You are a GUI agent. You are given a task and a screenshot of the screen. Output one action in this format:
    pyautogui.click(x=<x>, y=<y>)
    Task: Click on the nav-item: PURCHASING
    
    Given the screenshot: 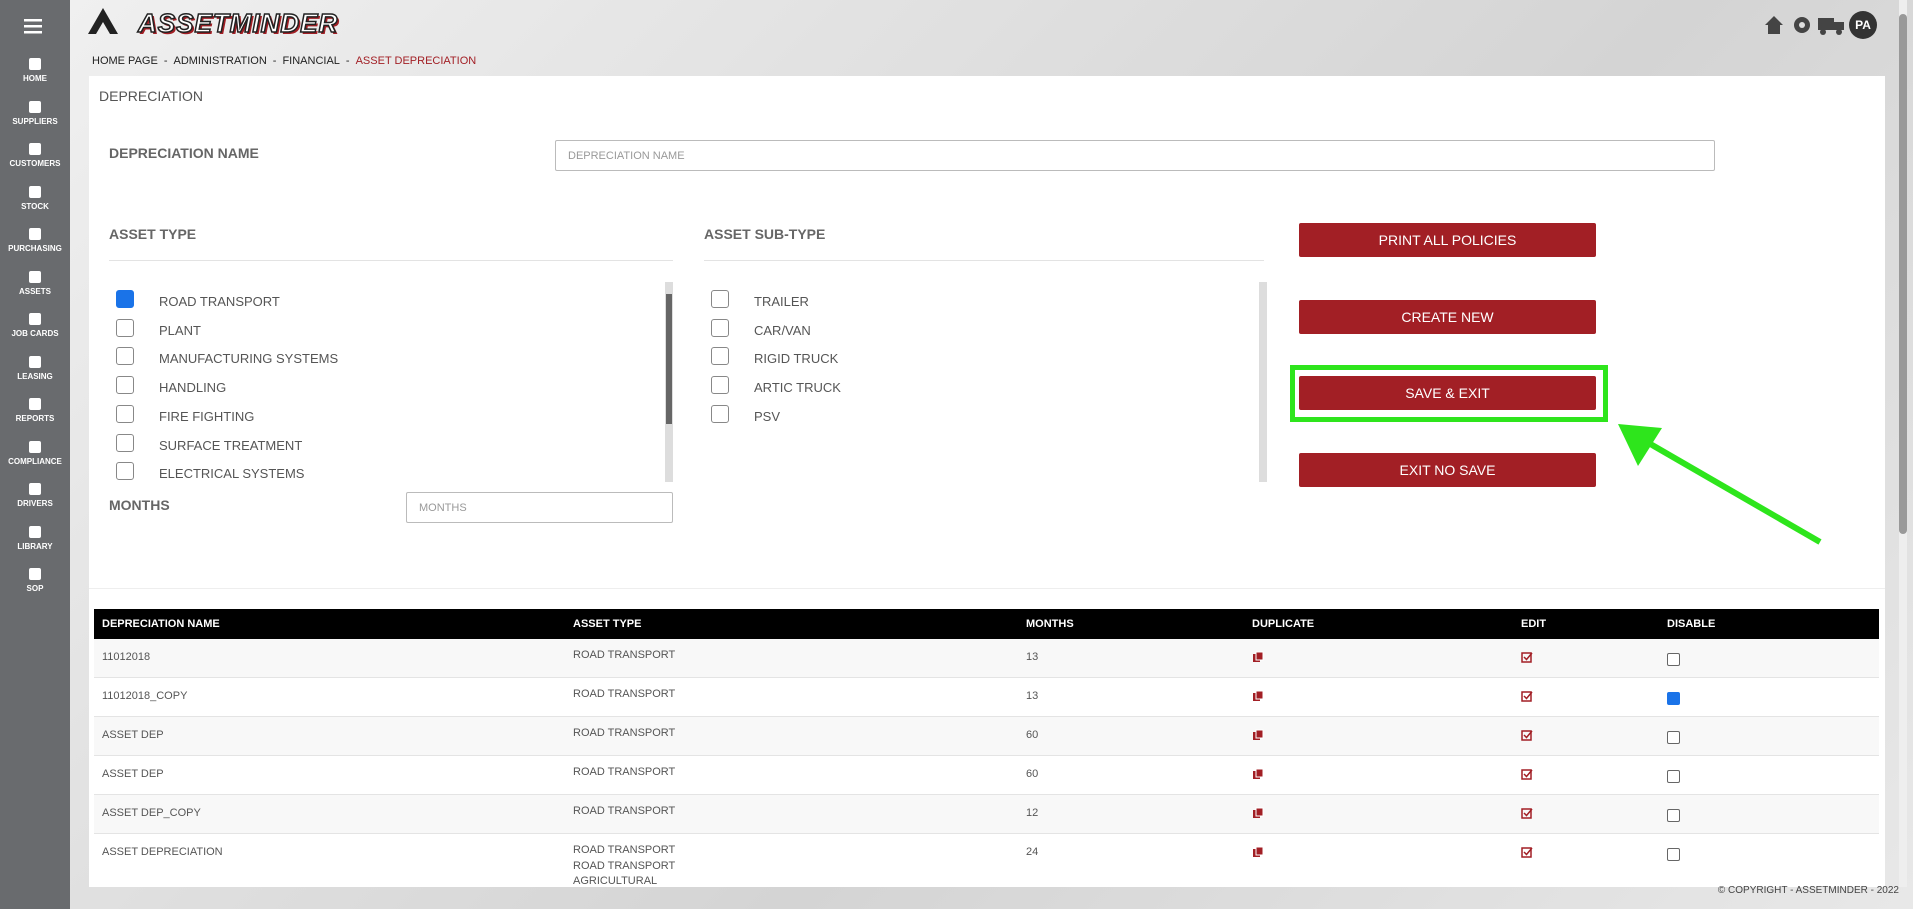 What is the action you would take?
    pyautogui.click(x=35, y=239)
    